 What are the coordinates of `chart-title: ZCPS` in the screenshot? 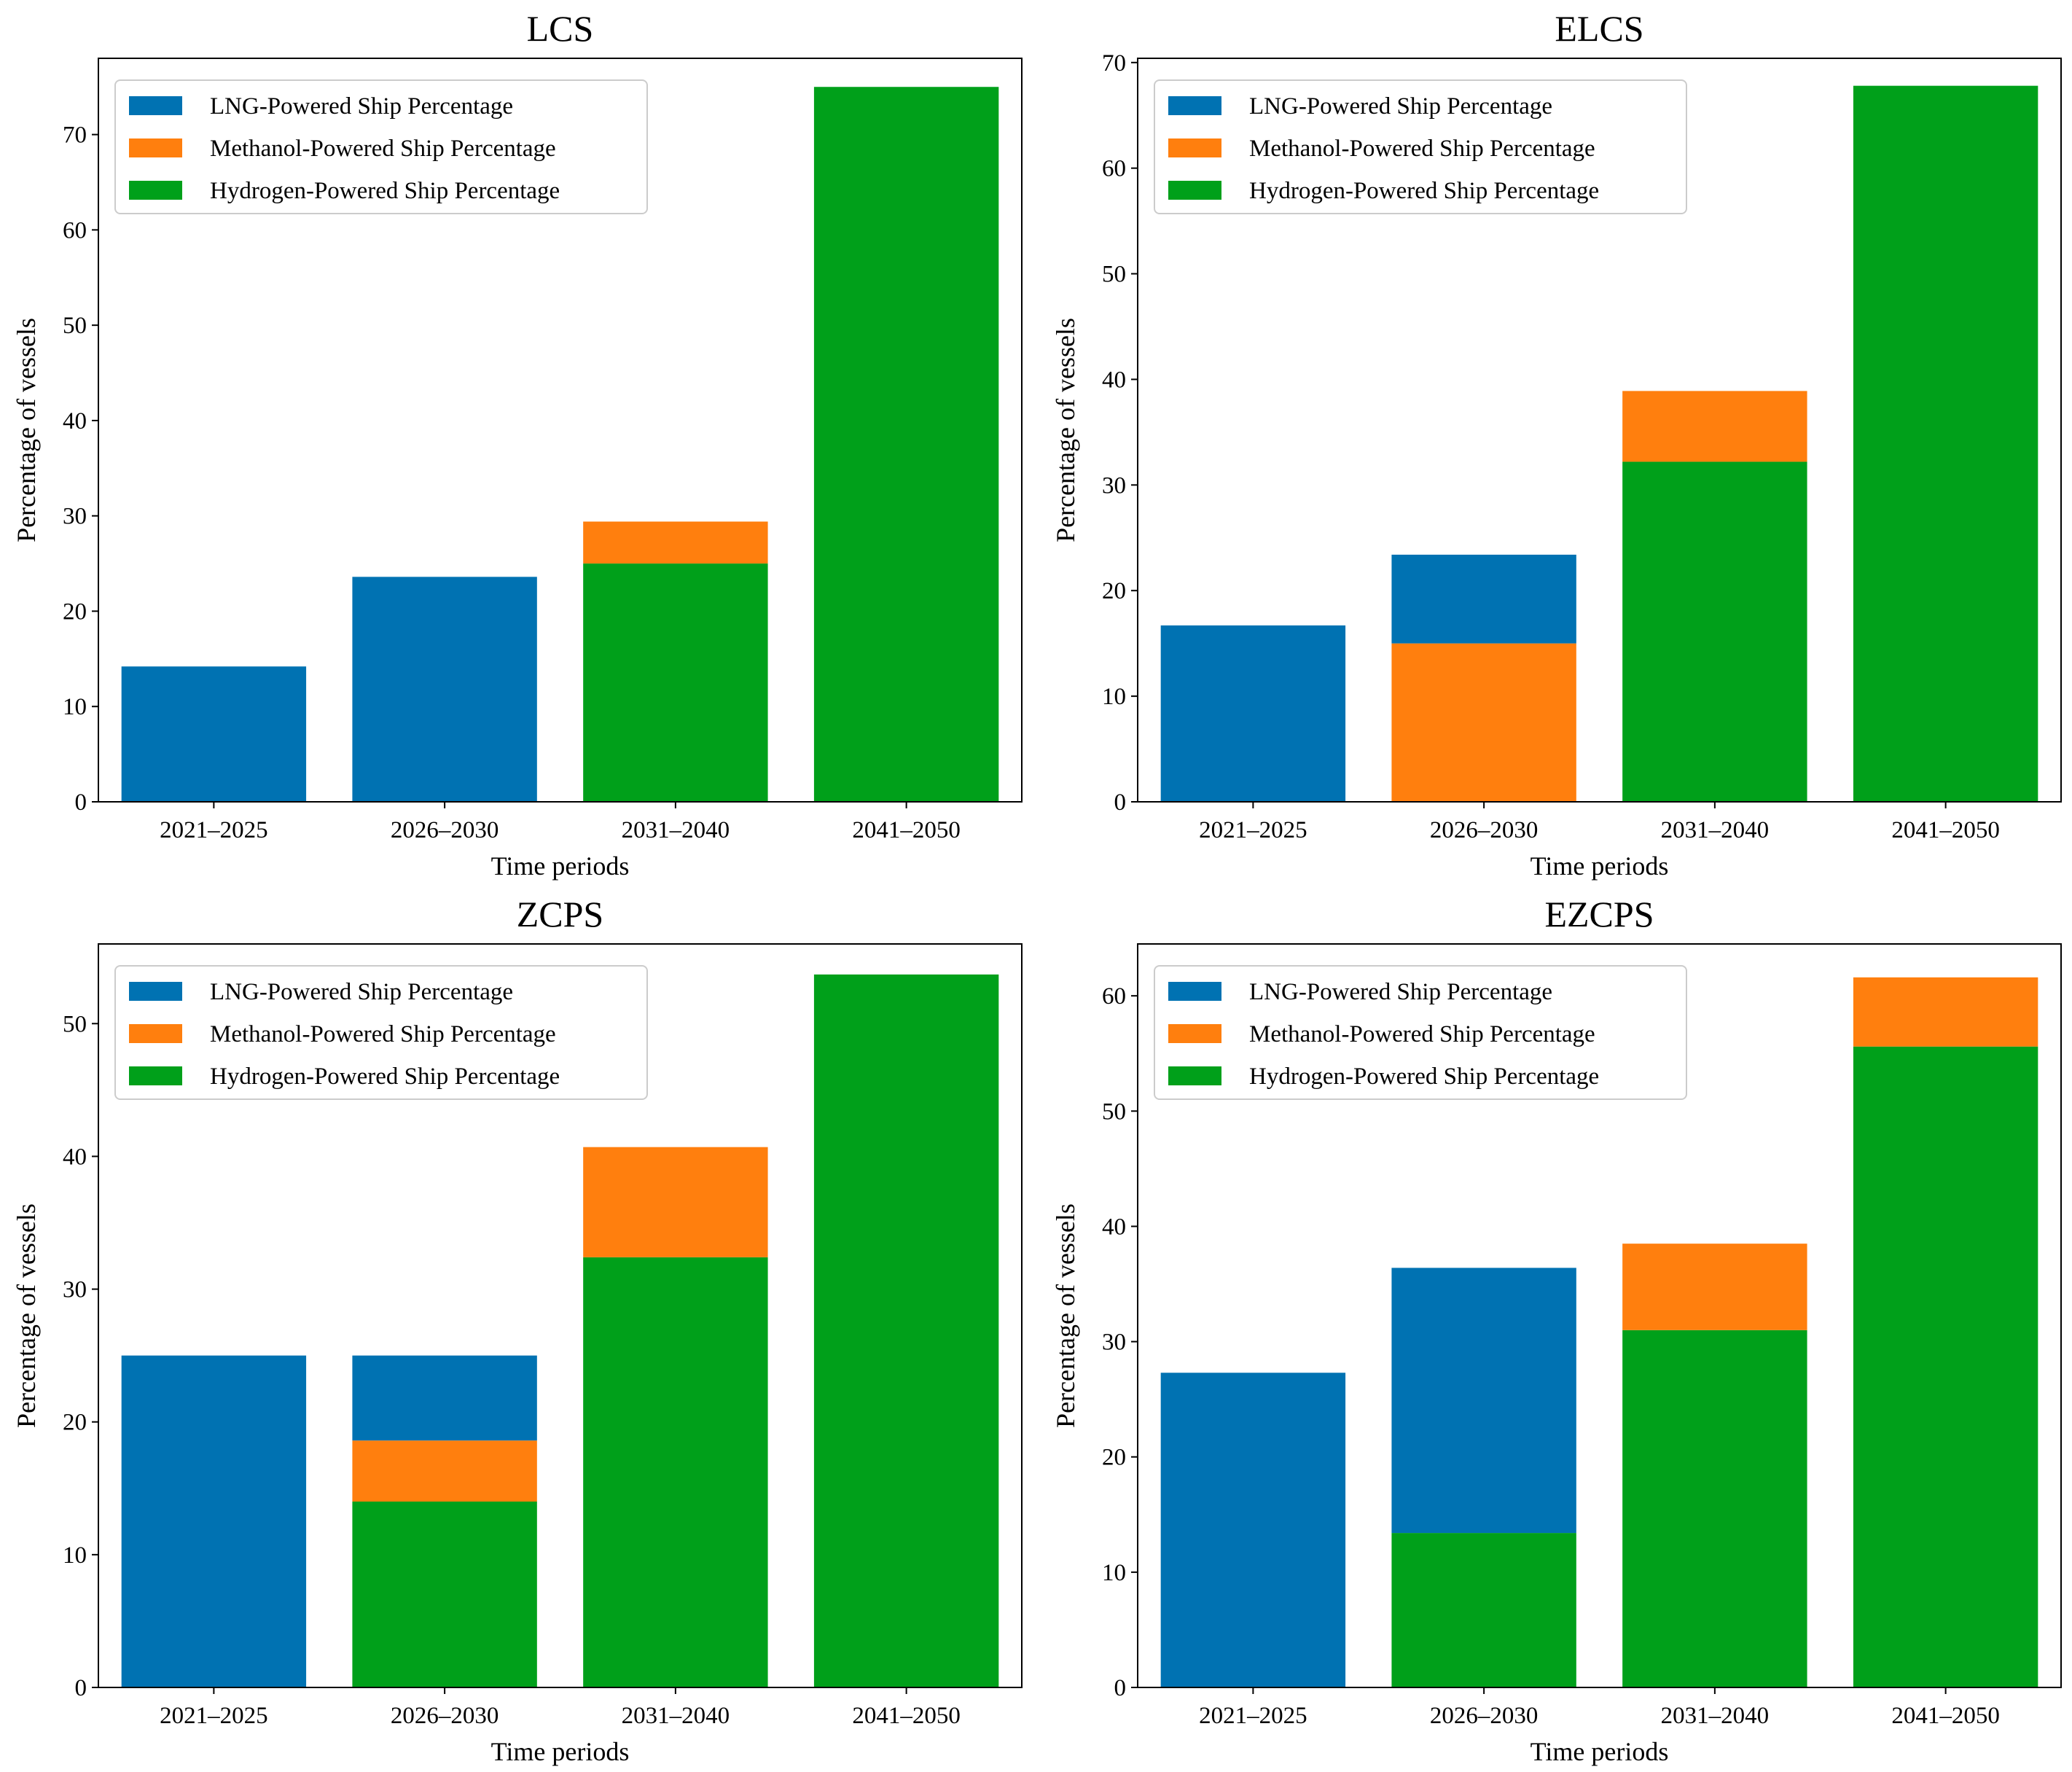 It's located at (560, 914).